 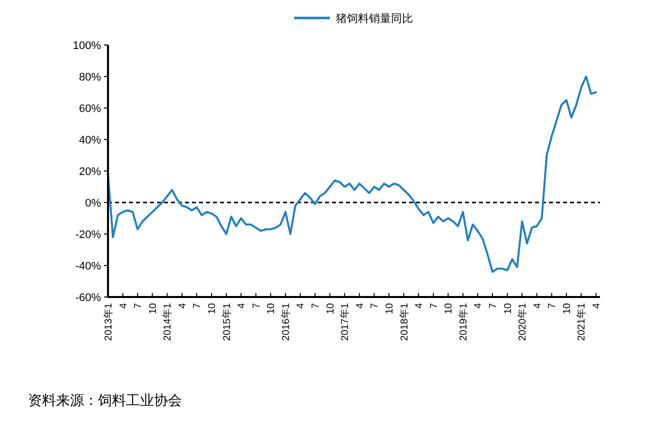 What do you see at coordinates (582, 321) in the screenshot?
I see `x-tick-label: 2021年1` at bounding box center [582, 321].